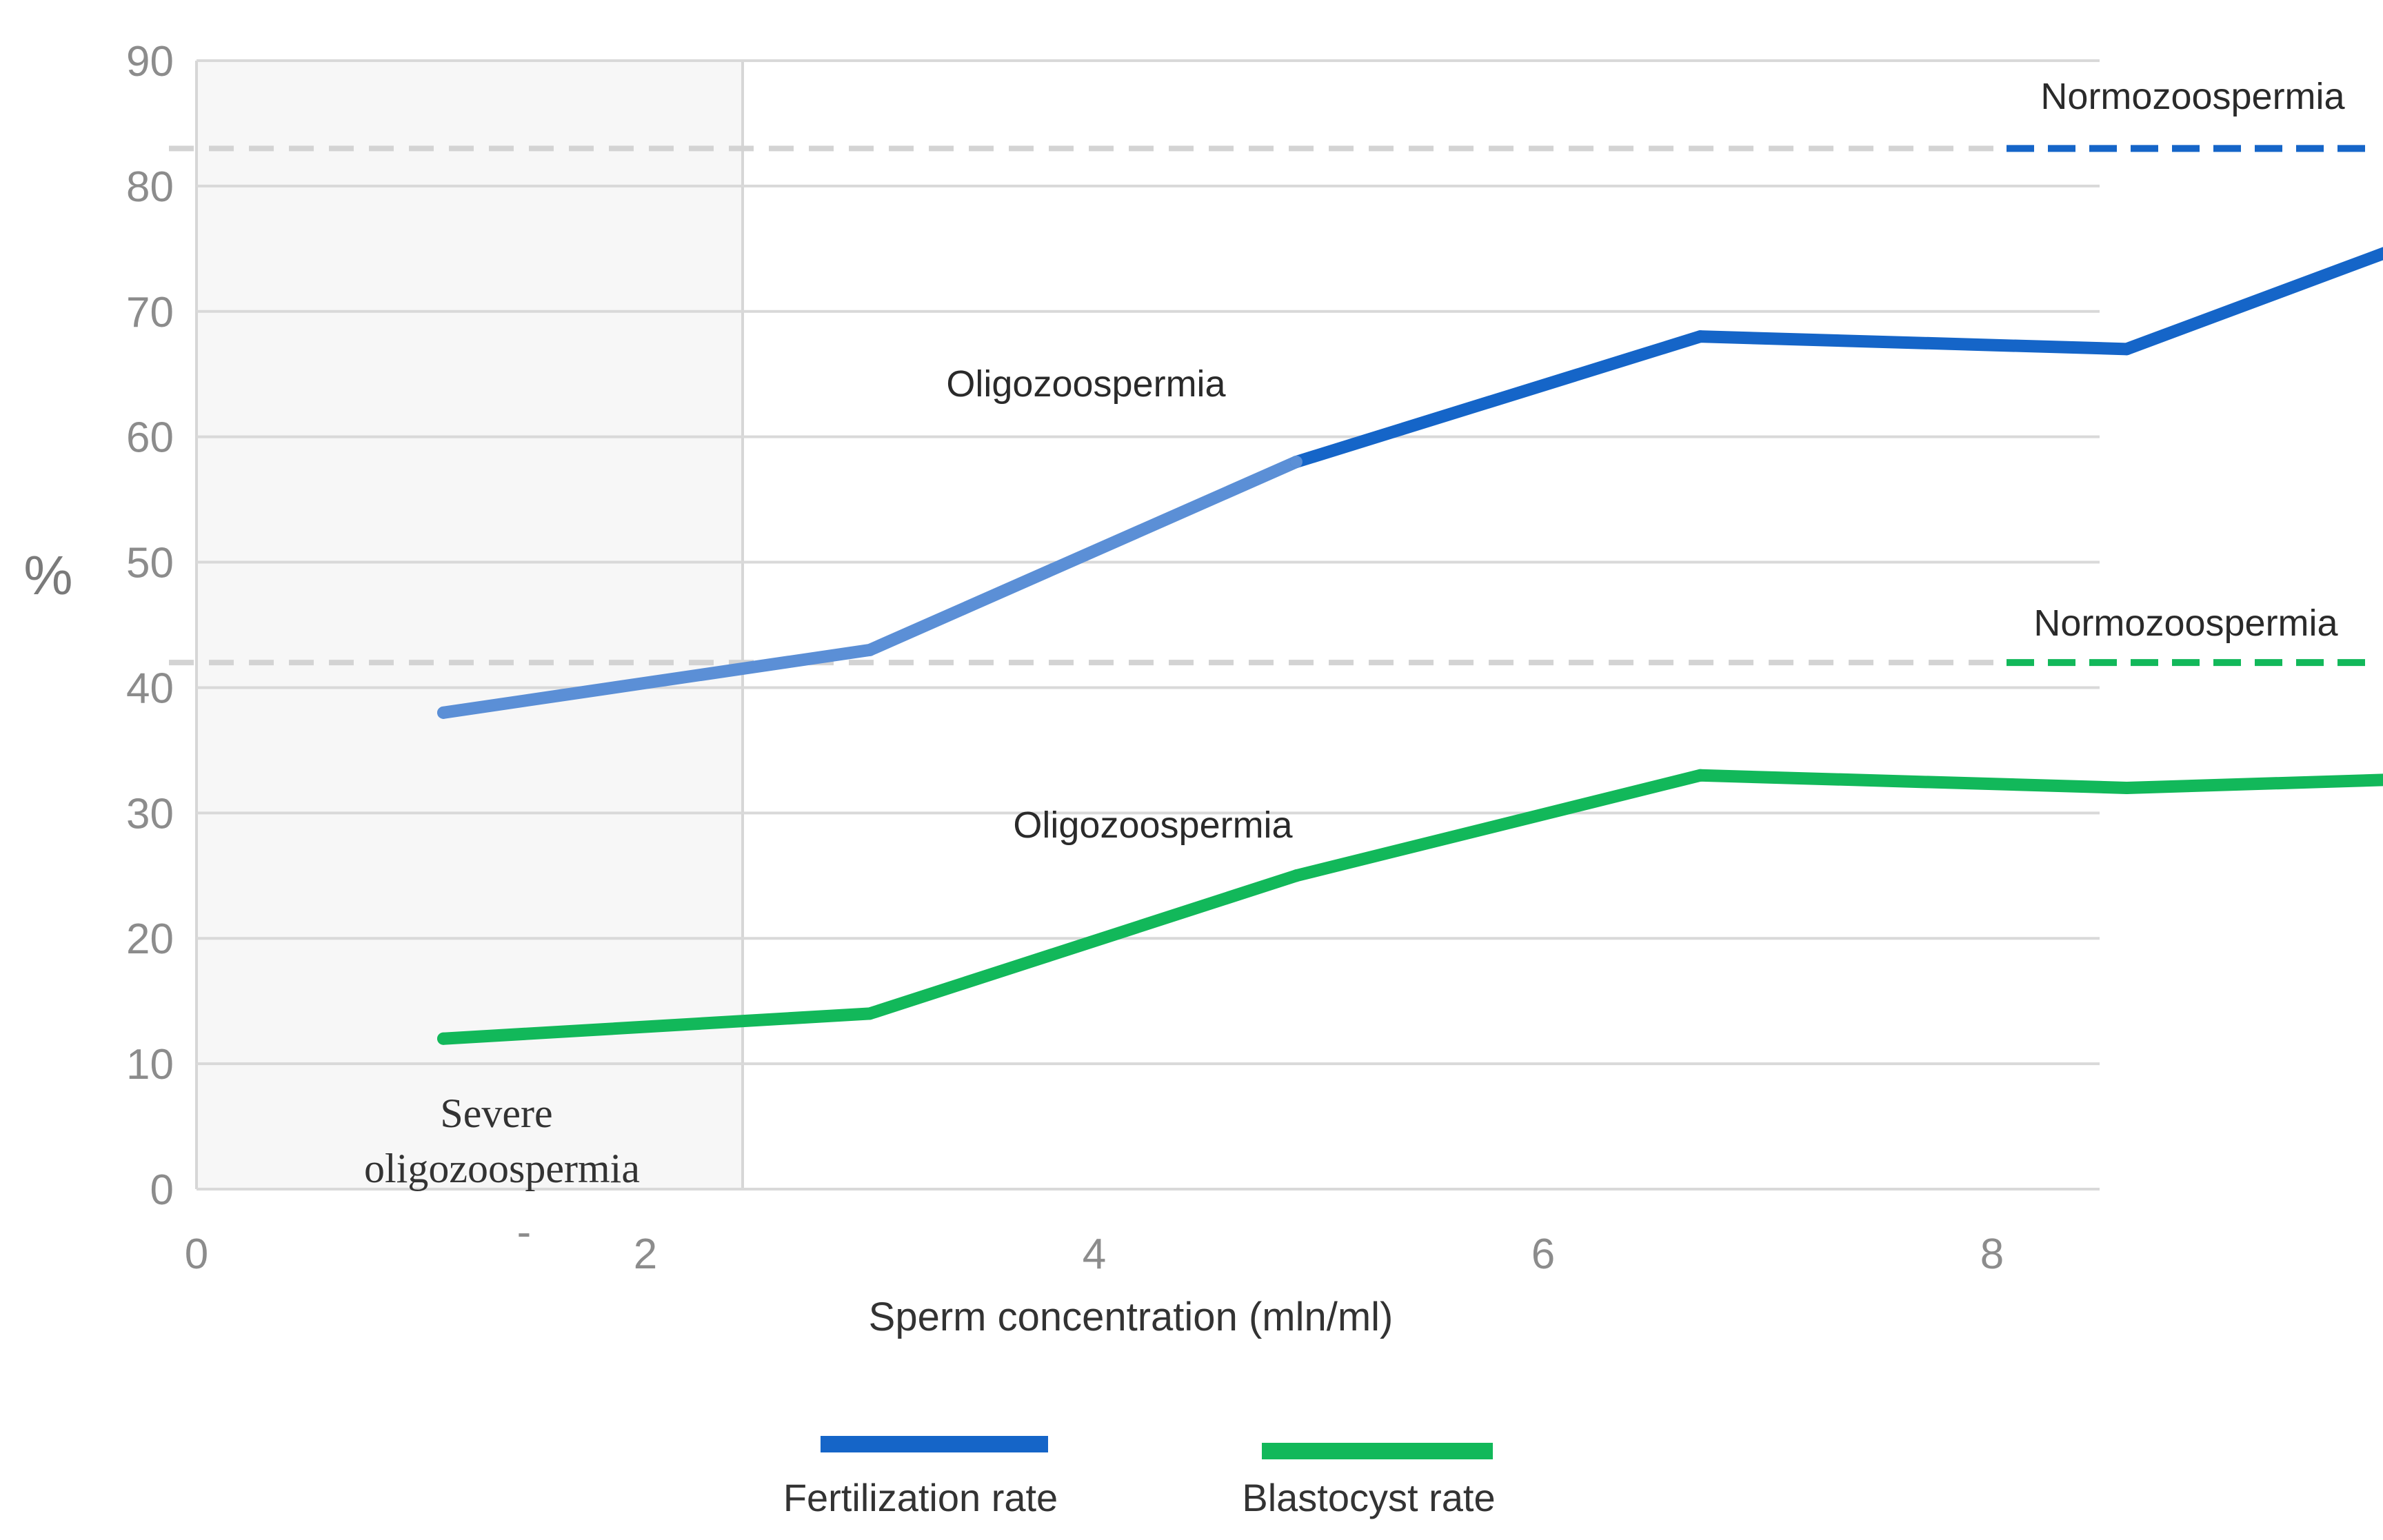 The image size is (2383, 1540). What do you see at coordinates (150, 689) in the screenshot?
I see `y-tick-label: 40` at bounding box center [150, 689].